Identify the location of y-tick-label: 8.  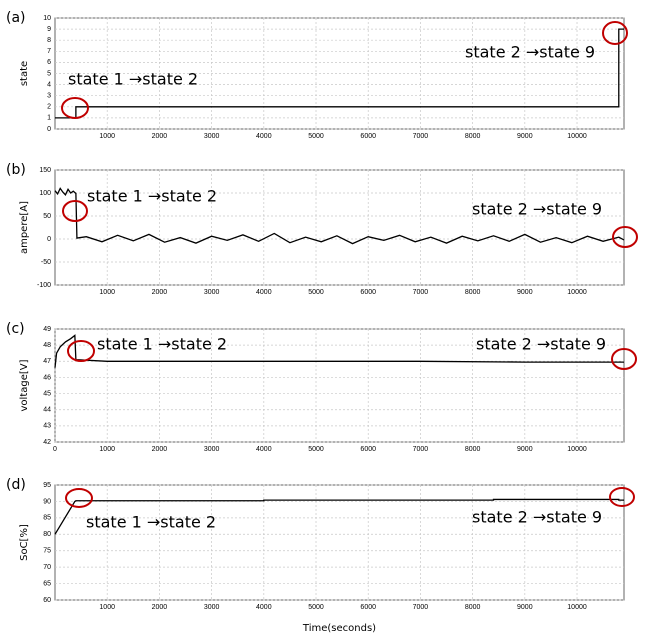
(49, 40).